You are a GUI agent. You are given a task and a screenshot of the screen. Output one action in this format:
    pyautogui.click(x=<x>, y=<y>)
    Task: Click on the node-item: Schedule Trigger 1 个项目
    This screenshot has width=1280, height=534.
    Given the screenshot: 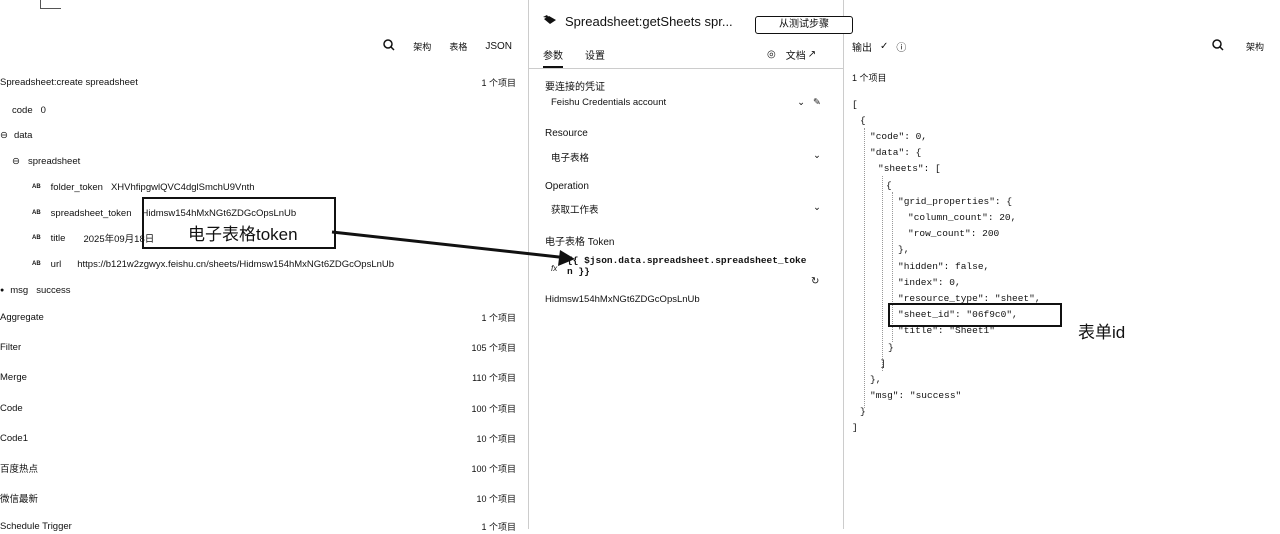 What is the action you would take?
    pyautogui.click(x=258, y=526)
    